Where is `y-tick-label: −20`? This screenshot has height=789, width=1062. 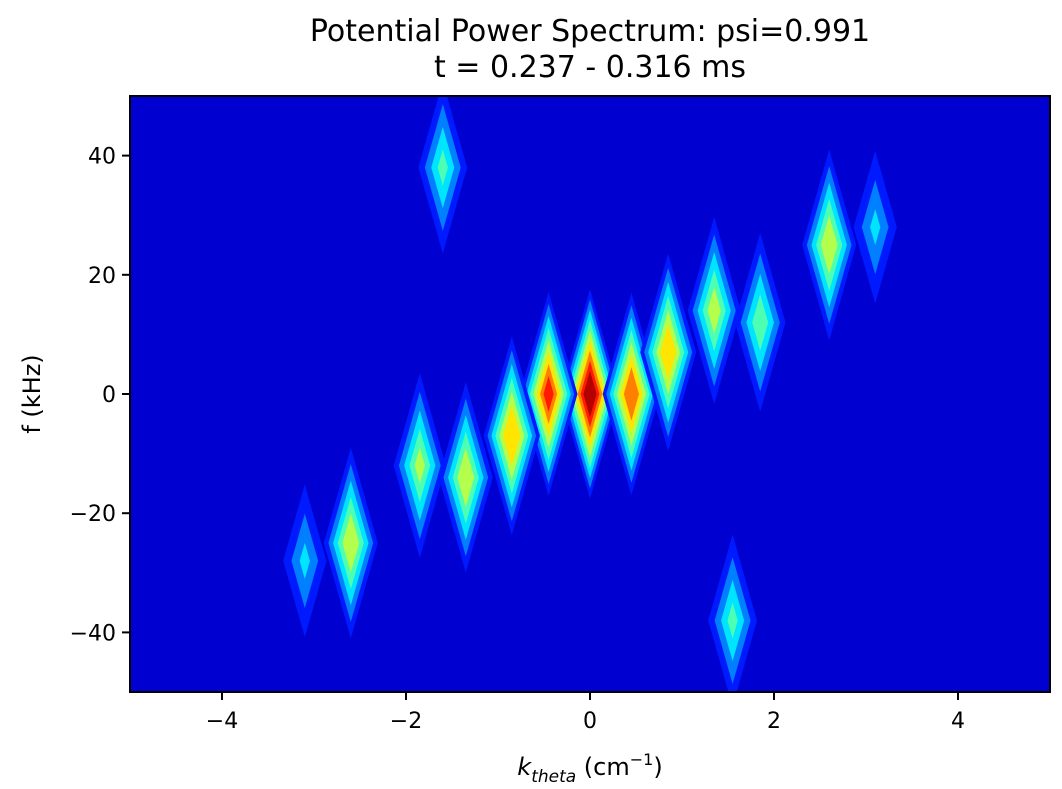 y-tick-label: −20 is located at coordinates (93, 514).